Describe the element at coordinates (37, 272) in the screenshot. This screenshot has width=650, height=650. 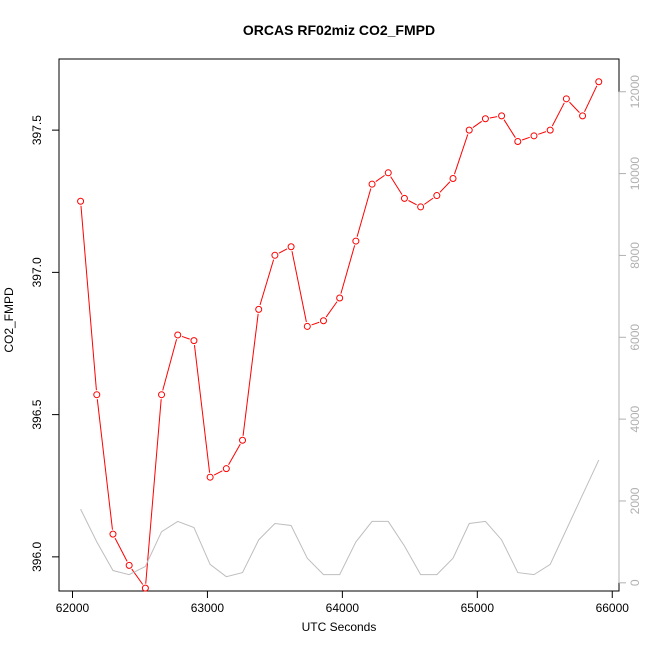
I see `y-tick-label: 397.0` at that location.